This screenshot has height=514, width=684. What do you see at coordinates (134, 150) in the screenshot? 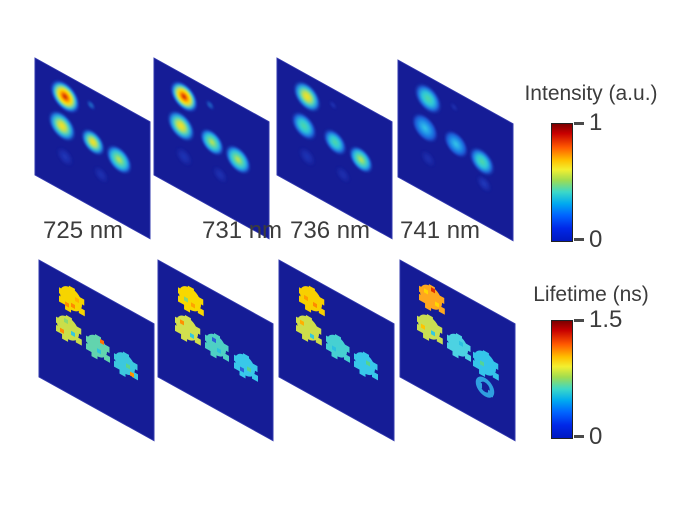
I see `intensity-map-725nm` at bounding box center [134, 150].